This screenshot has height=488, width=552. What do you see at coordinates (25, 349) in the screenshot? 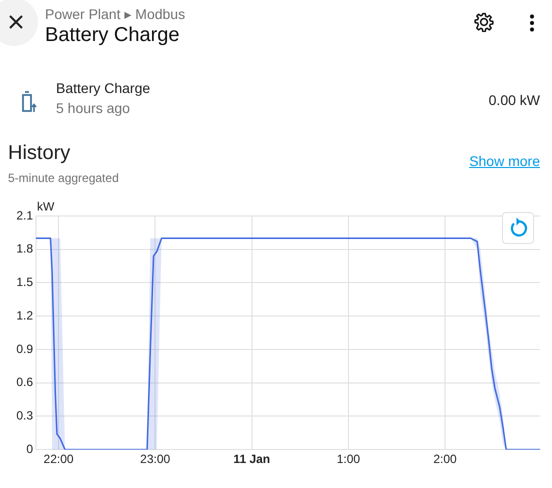
I see `y-tick-label: 0.9` at bounding box center [25, 349].